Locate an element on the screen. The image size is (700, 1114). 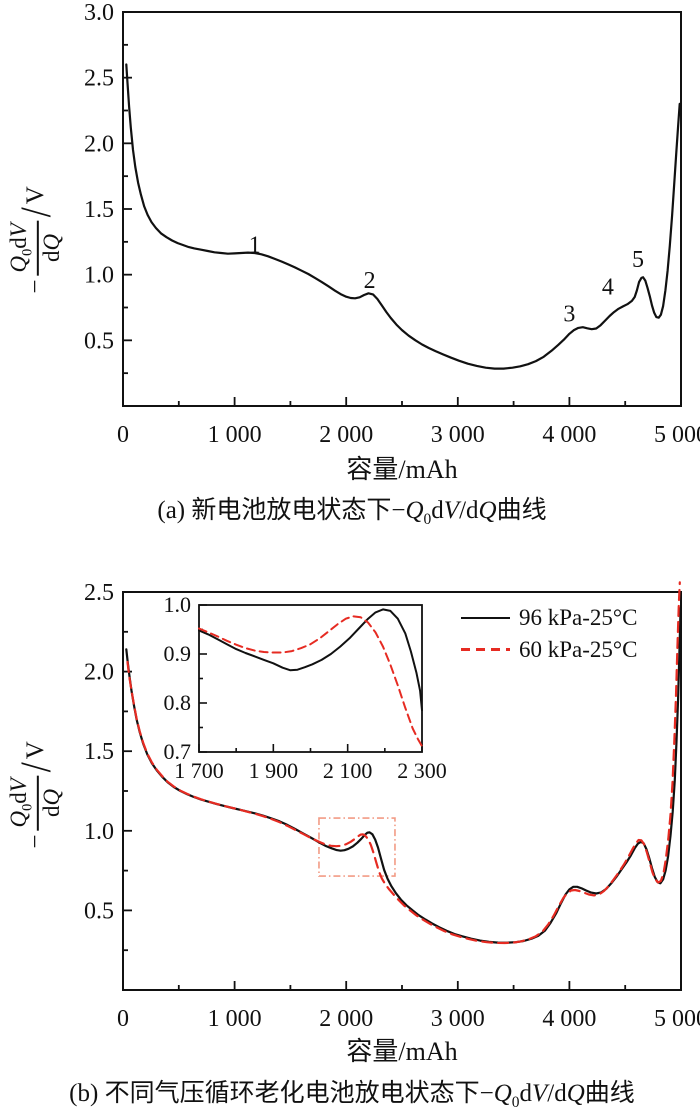
plot-b-inset-frame is located at coordinates (310, 678).